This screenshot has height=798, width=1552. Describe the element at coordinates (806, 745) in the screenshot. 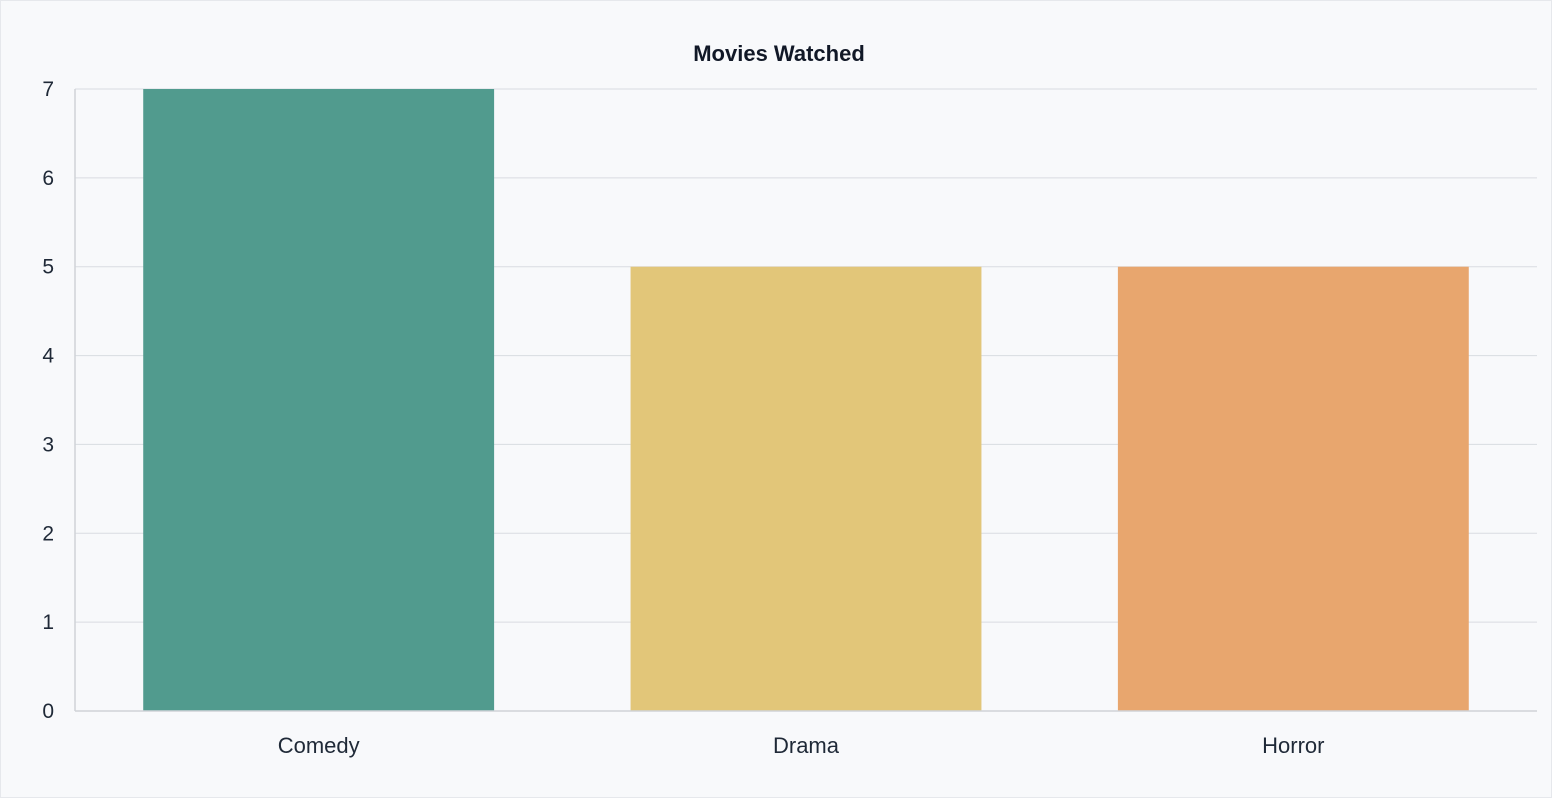

I see `x-category-label: Drama` at that location.